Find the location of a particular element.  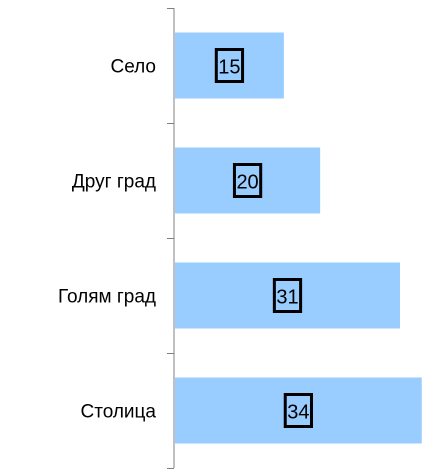

data-label: 20 is located at coordinates (247, 183).